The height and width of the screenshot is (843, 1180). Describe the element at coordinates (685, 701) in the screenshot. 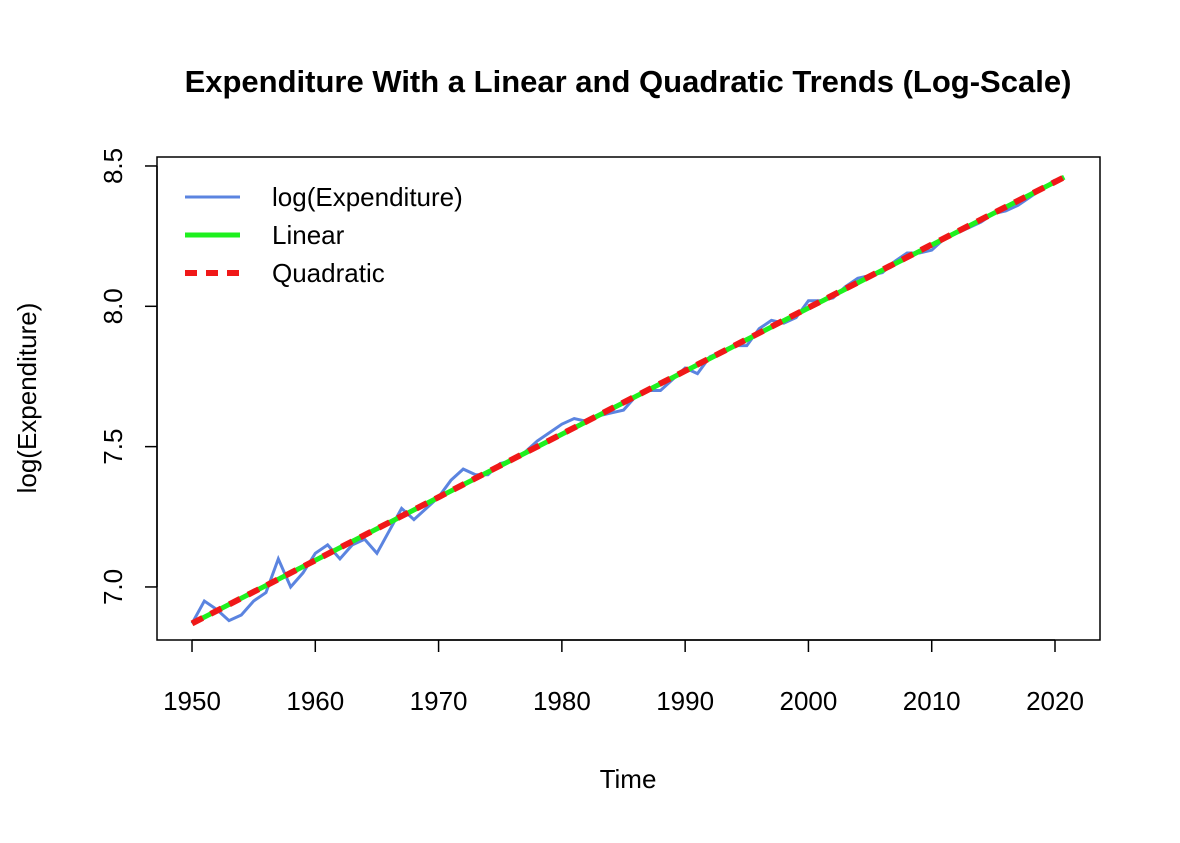

I see `x-tick-label: 1990` at that location.